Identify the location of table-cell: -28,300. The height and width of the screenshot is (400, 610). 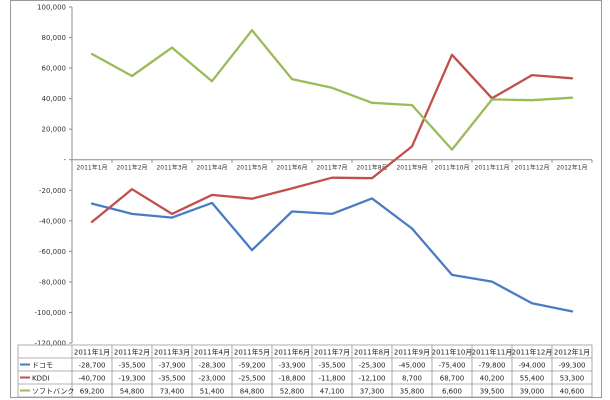
(211, 366).